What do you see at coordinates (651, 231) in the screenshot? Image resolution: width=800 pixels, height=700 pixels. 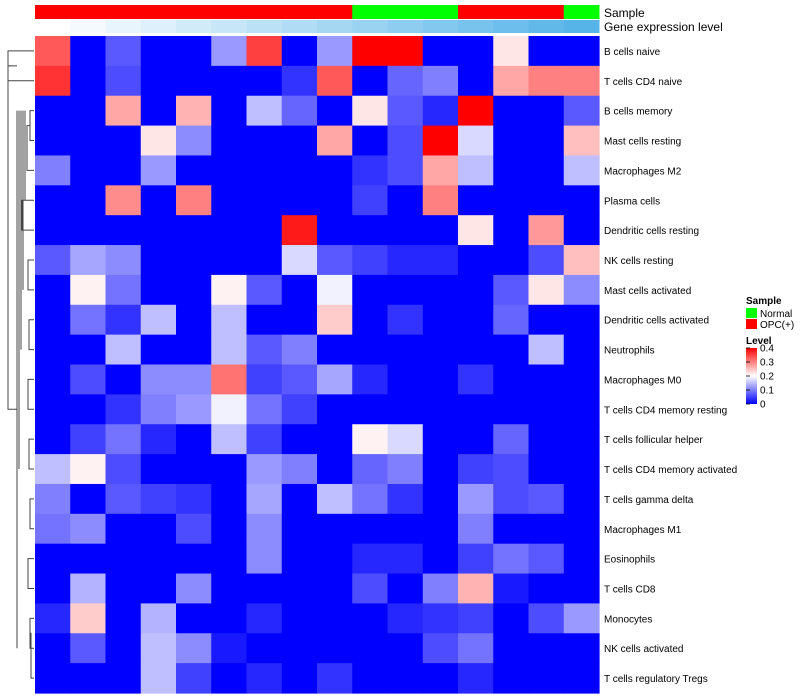 I see `row-label: Dendritic cells resting` at bounding box center [651, 231].